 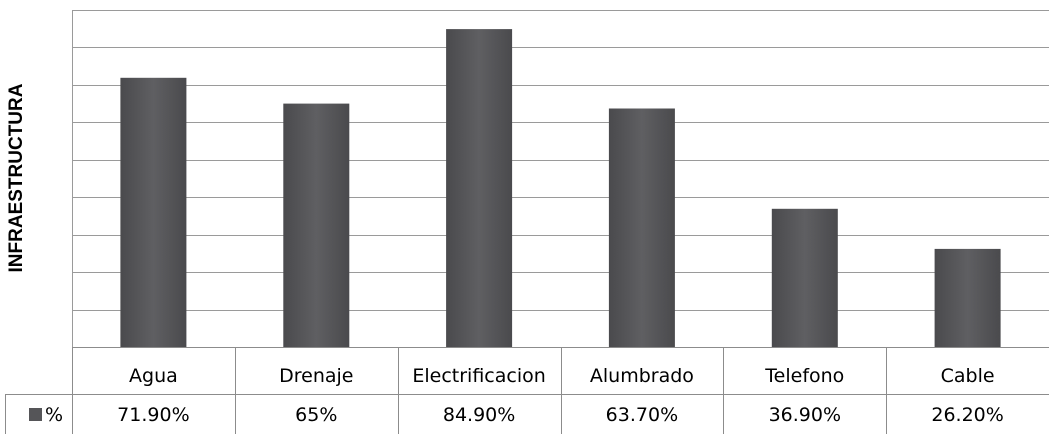 I want to click on series-name: %, so click(x=54, y=415).